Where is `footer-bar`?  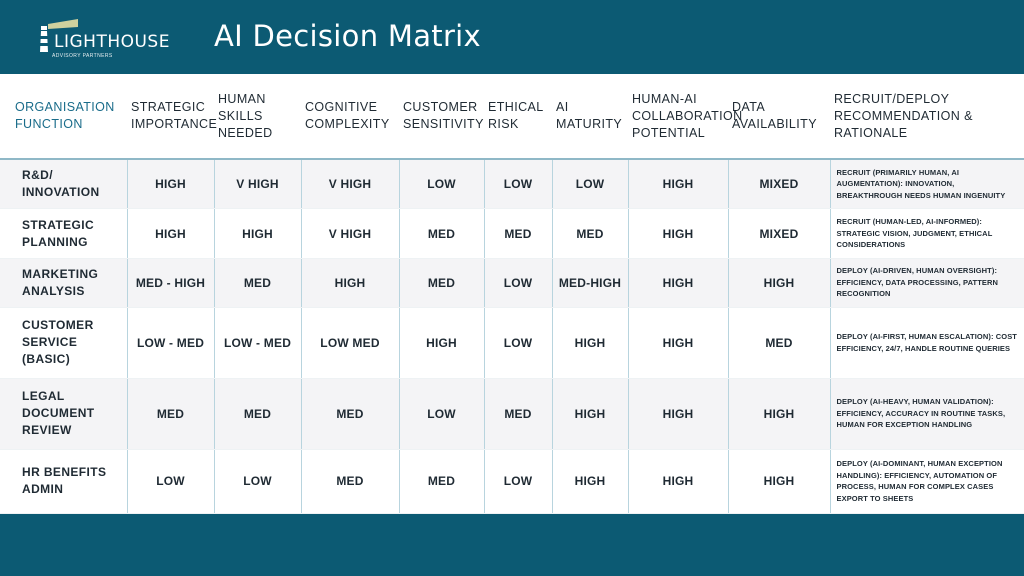
footer-bar is located at coordinates (512, 545).